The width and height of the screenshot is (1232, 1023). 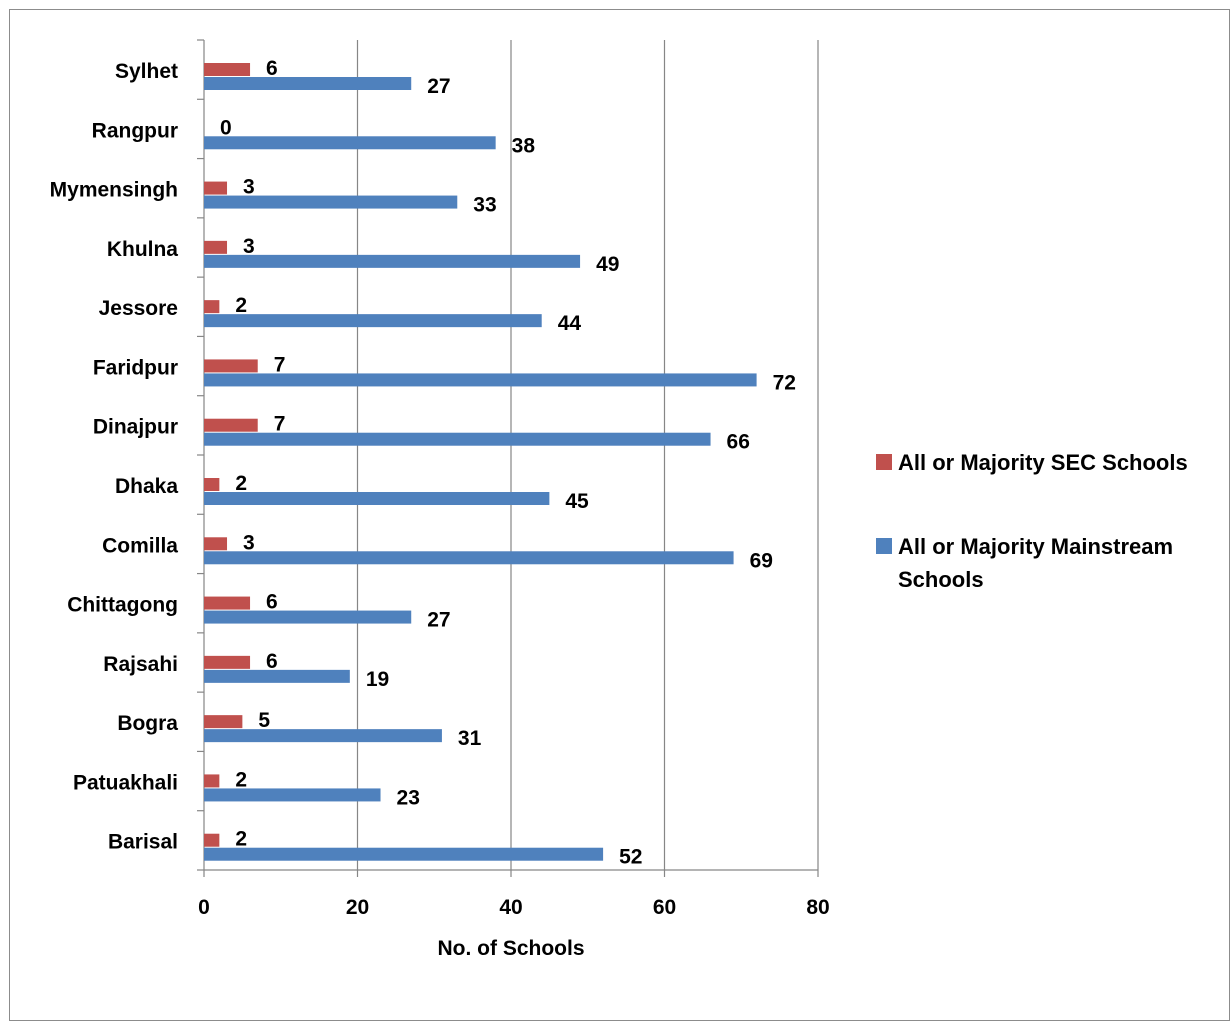 I want to click on data-label-mainstream: 69, so click(x=761, y=560).